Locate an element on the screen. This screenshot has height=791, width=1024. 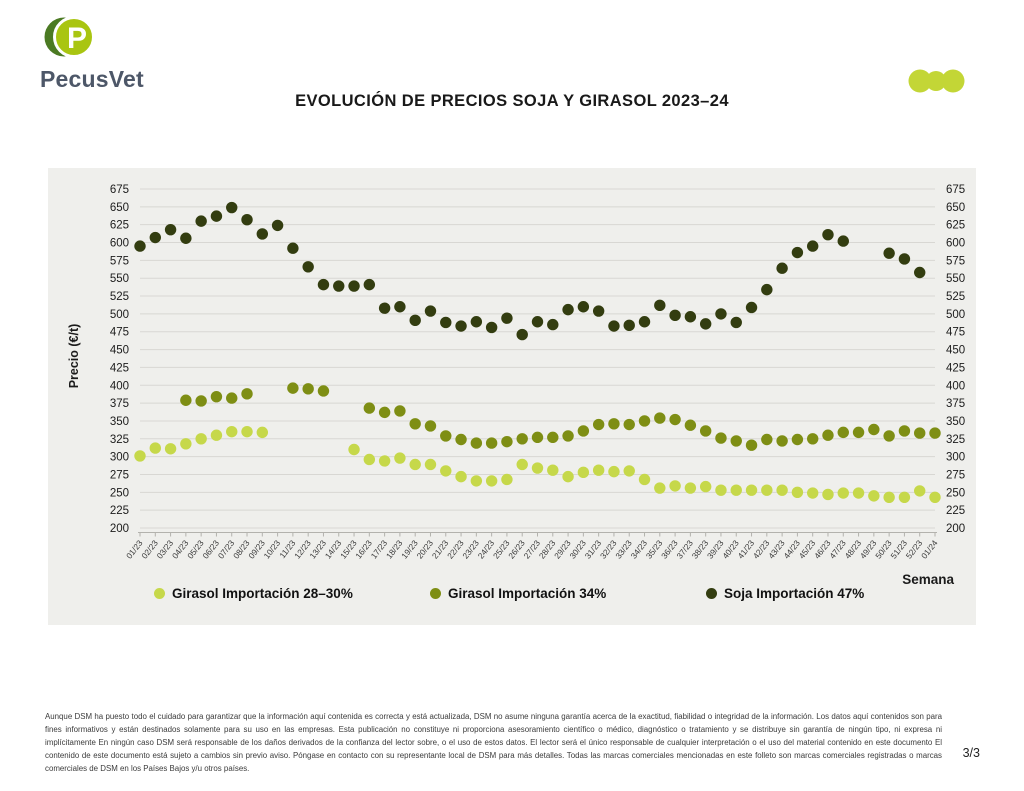
legend-label: Girasol Importación 34% is located at coordinates (527, 593).